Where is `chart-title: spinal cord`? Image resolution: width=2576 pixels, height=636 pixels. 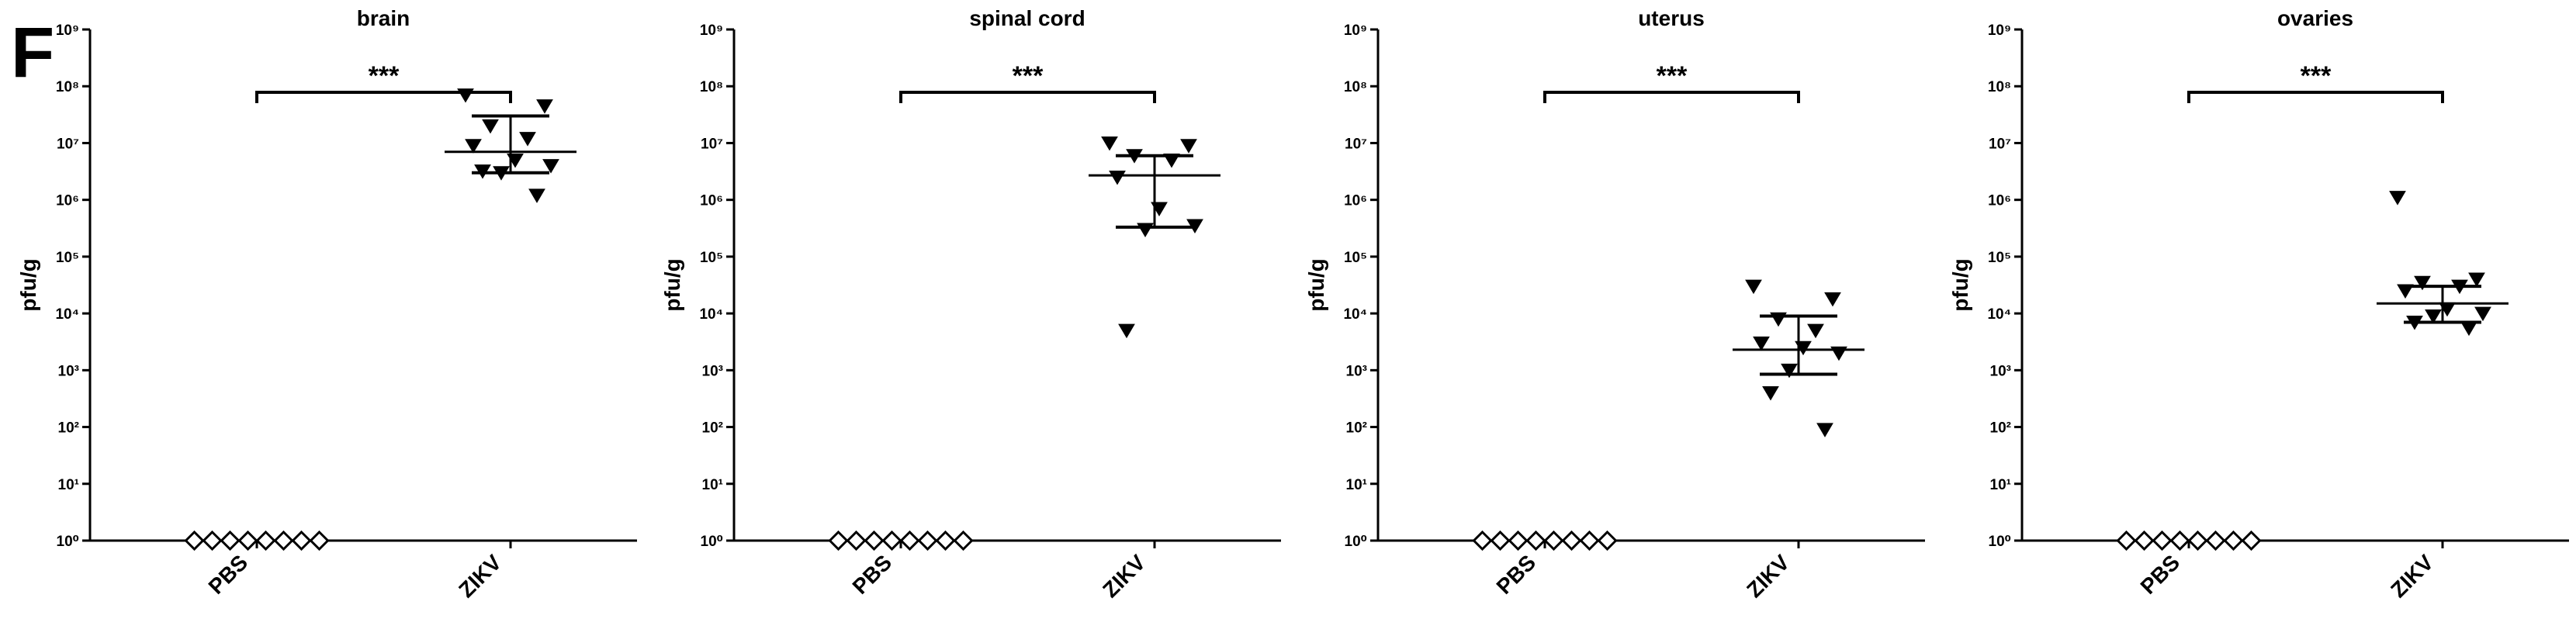
chart-title: spinal cord is located at coordinates (1027, 18).